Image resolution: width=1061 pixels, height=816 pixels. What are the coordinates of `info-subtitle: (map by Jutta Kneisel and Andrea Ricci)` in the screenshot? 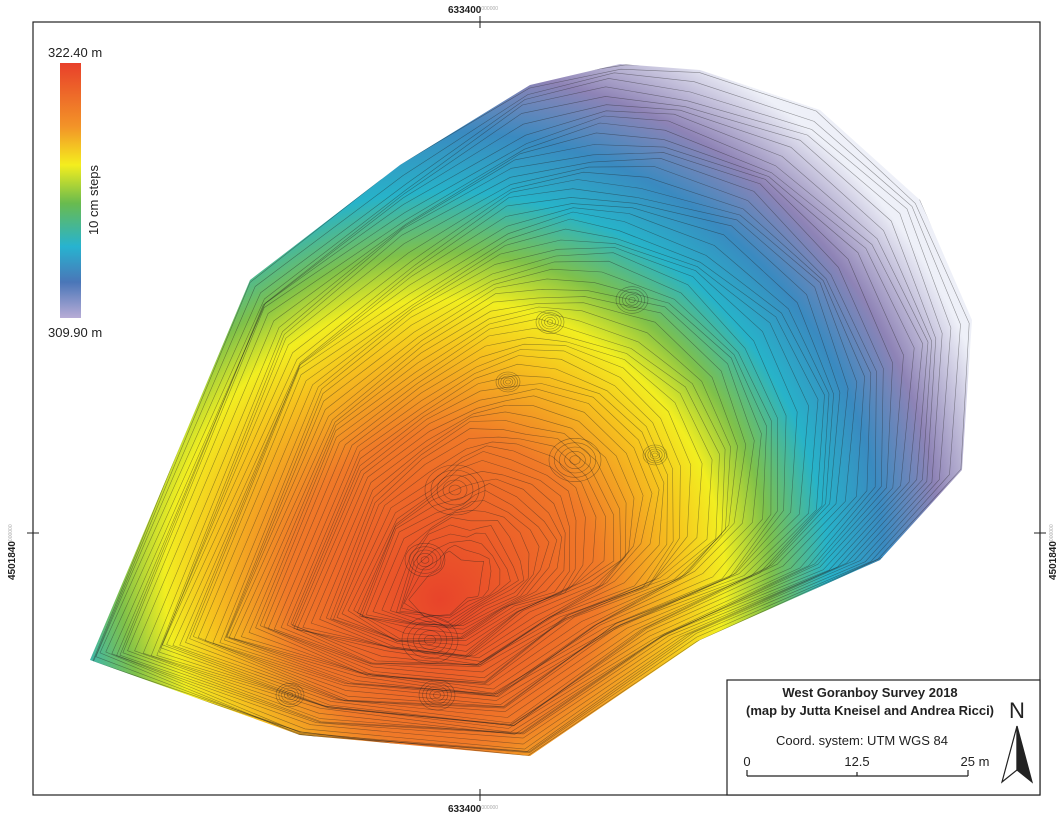 It's located at (870, 710).